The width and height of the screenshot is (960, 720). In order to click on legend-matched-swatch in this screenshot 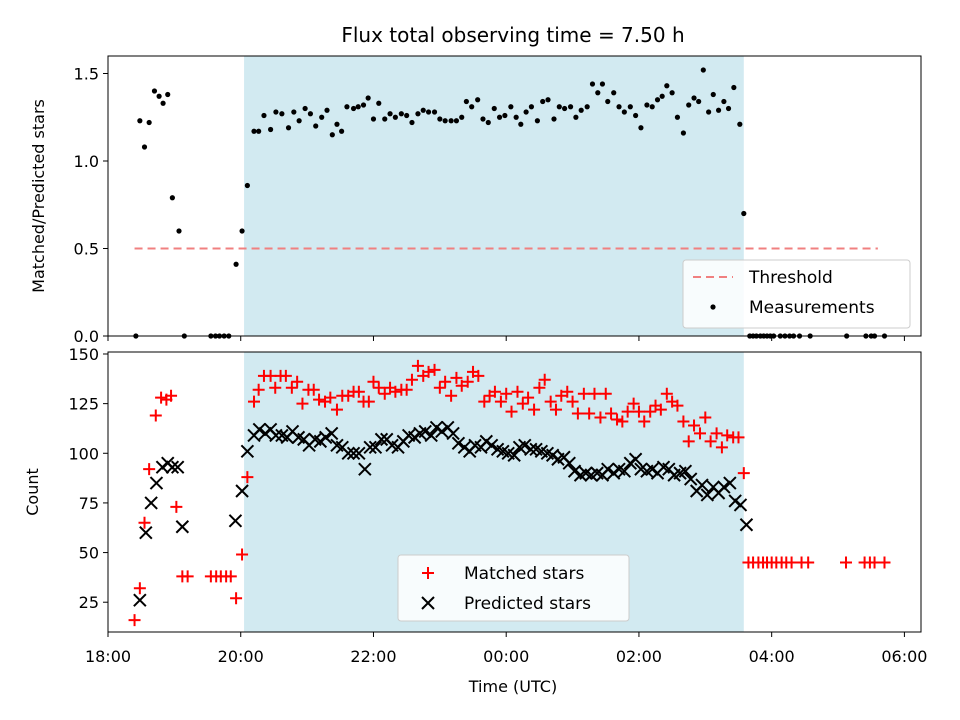, I will do `click(428, 573)`.